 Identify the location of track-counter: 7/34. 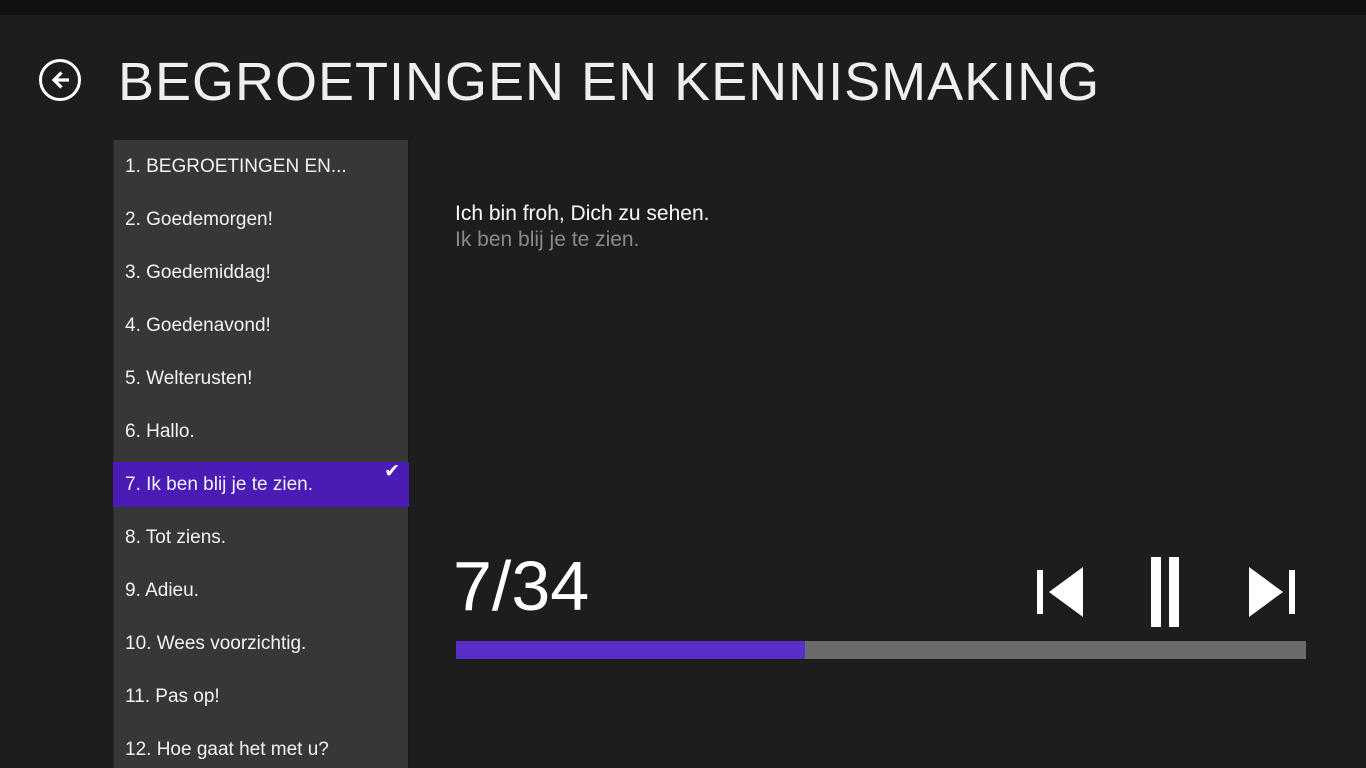
(521, 586).